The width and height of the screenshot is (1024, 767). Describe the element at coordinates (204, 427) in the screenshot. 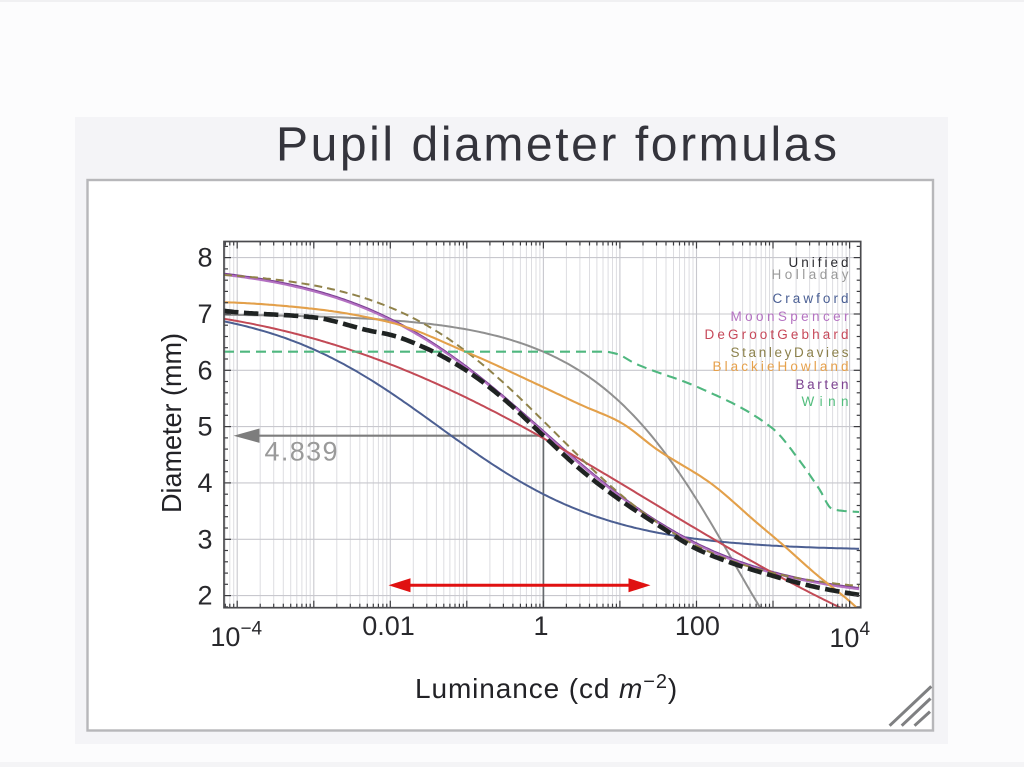

I see `svg-text: 5` at that location.